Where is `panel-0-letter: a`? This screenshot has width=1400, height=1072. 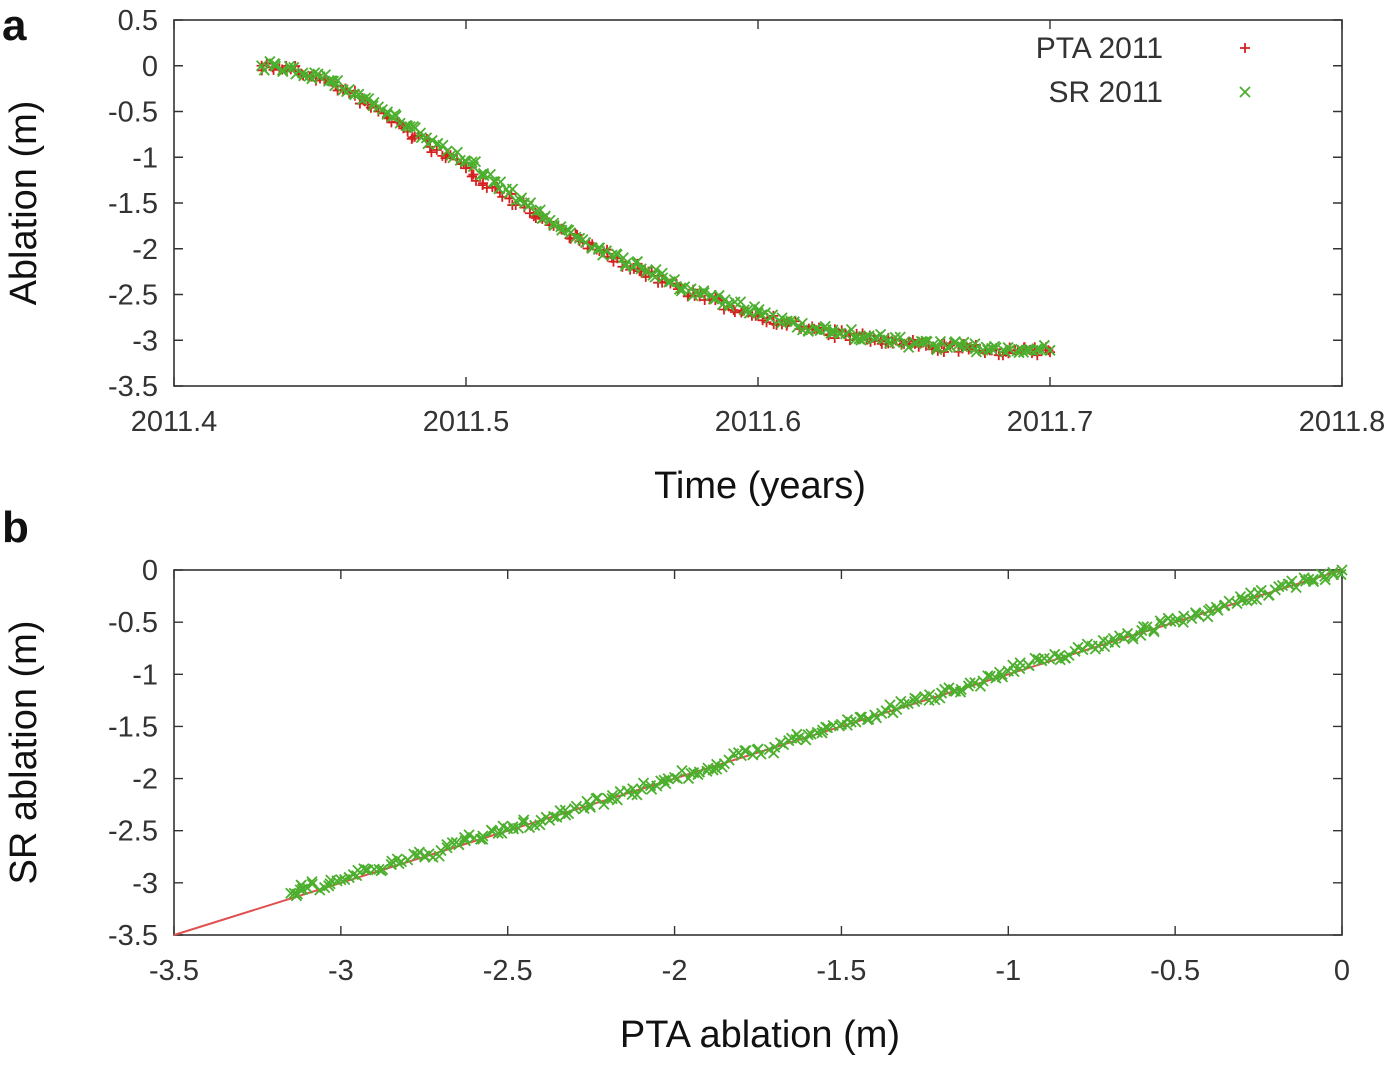
panel-0-letter: a is located at coordinates (14, 25).